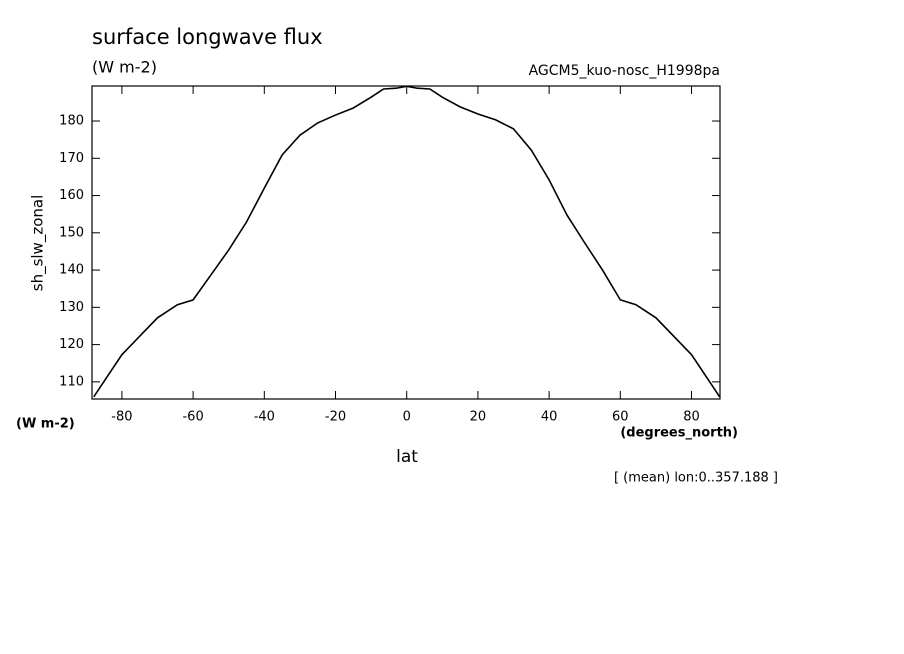  What do you see at coordinates (192, 417) in the screenshot?
I see `x-tick-label: -60` at bounding box center [192, 417].